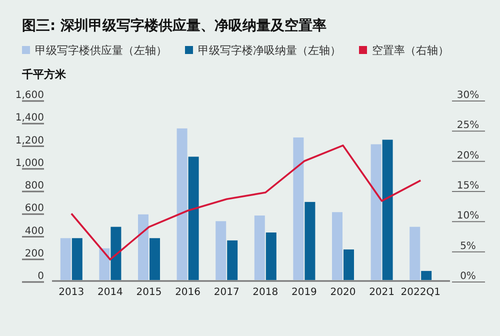  What do you see at coordinates (34, 231) in the screenshot?
I see `y-tick-label: 400` at bounding box center [34, 231].